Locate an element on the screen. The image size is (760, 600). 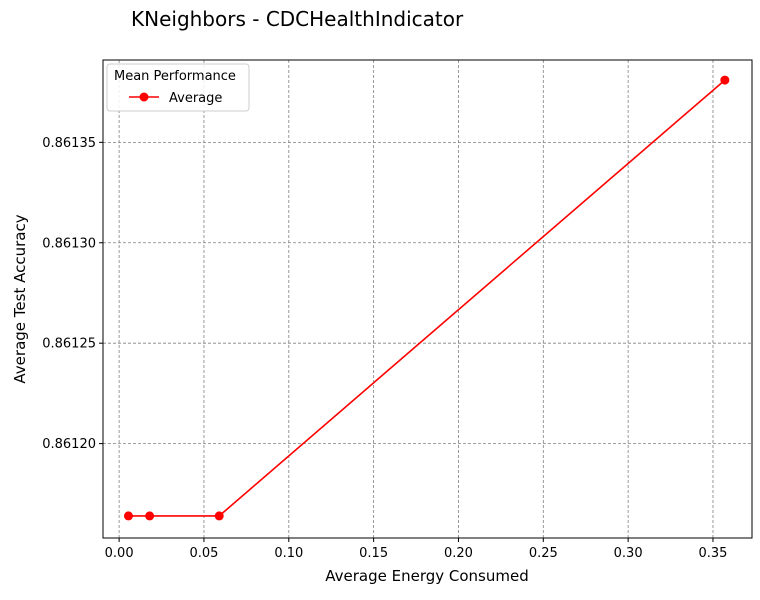
chart-title: KNeighbors - CDCHealthIndicator is located at coordinates (297, 19).